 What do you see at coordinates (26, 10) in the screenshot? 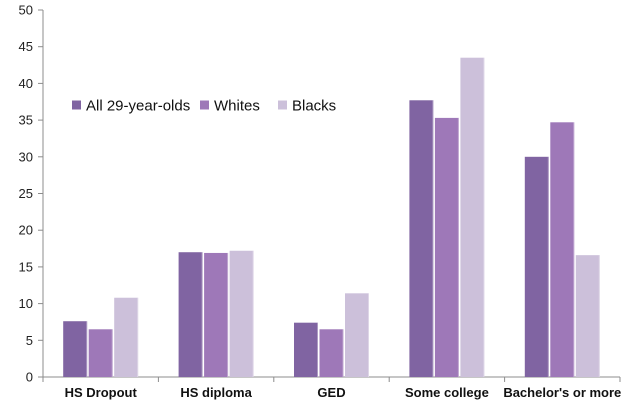
I see `y-tick-label: 50` at bounding box center [26, 10].